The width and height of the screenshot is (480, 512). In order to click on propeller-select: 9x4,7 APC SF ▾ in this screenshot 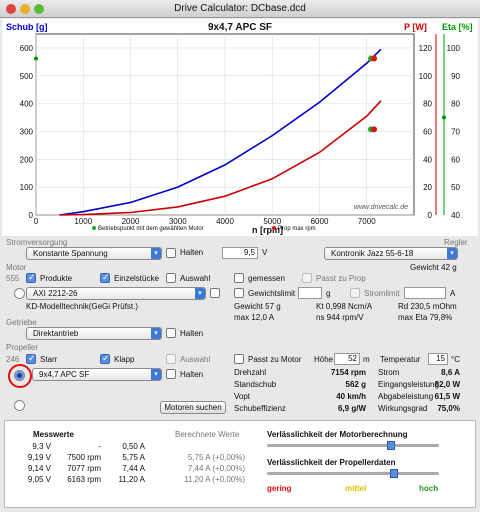, I will do `click(97, 374)`.